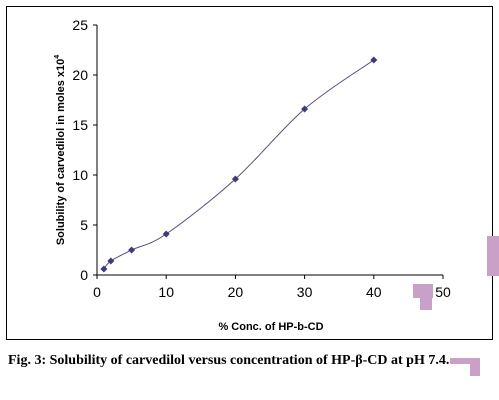 The width and height of the screenshot is (499, 400). Describe the element at coordinates (465, 361) in the screenshot. I see `scan-mark-bottom` at that location.